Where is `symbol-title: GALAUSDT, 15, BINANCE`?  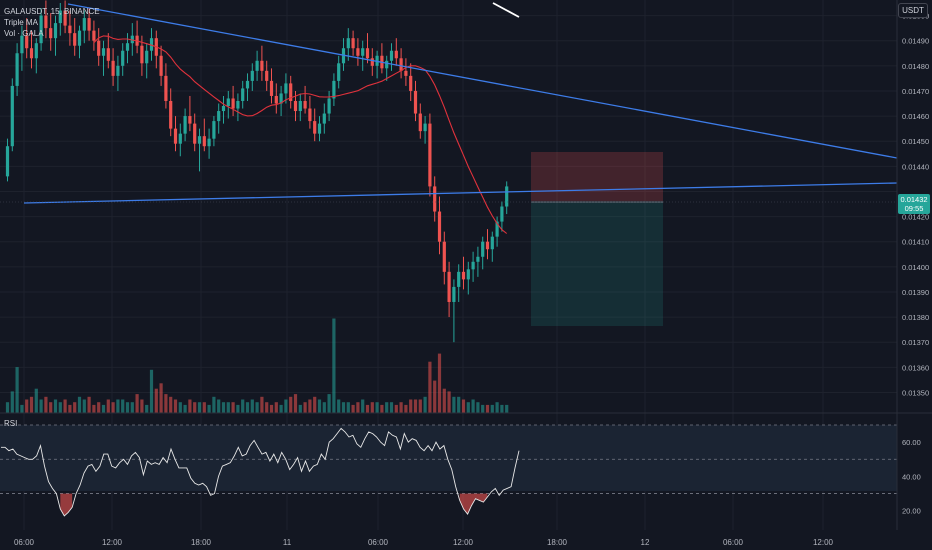
symbol-title: GALAUSDT, 15, BINANCE is located at coordinates (52, 11).